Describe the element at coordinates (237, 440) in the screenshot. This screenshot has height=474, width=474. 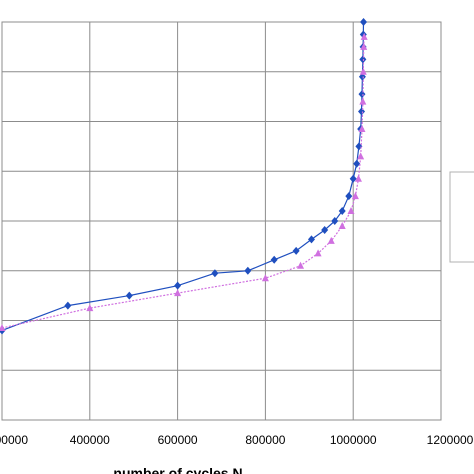
I see `x-tick-labels: 200000 400000 600000 800000 1000000 1200000` at that location.